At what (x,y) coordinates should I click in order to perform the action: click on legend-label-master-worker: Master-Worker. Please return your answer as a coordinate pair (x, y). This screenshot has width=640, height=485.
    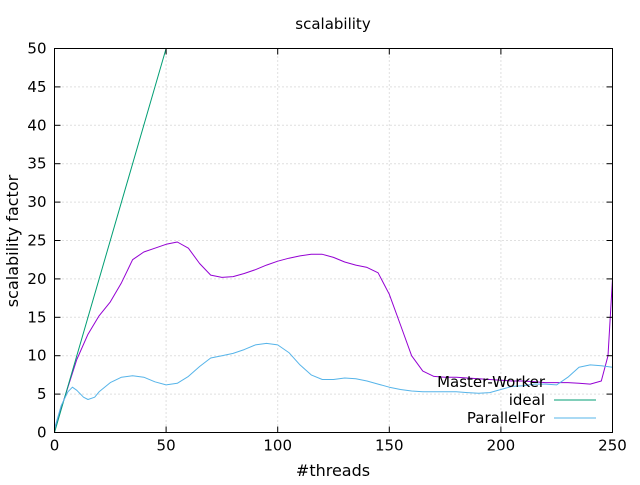
    Looking at the image, I should click on (491, 382).